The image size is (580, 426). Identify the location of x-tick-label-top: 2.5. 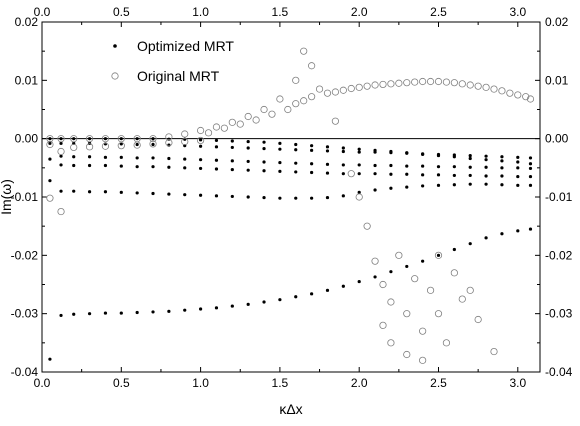
(438, 12).